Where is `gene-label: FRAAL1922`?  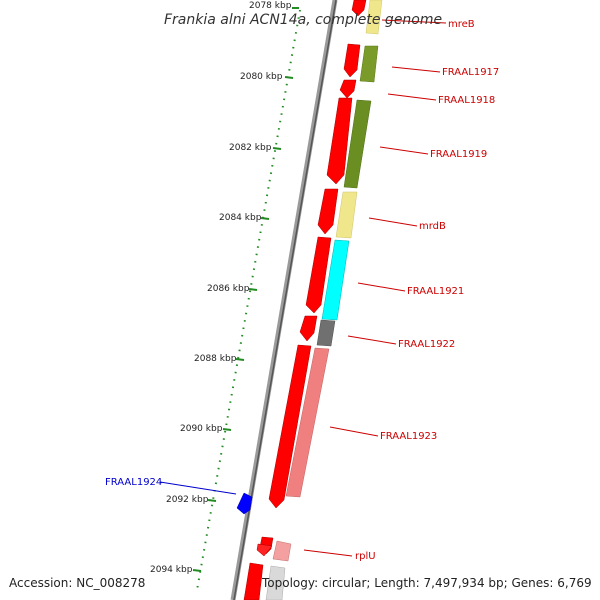 gene-label: FRAAL1922 is located at coordinates (426, 344).